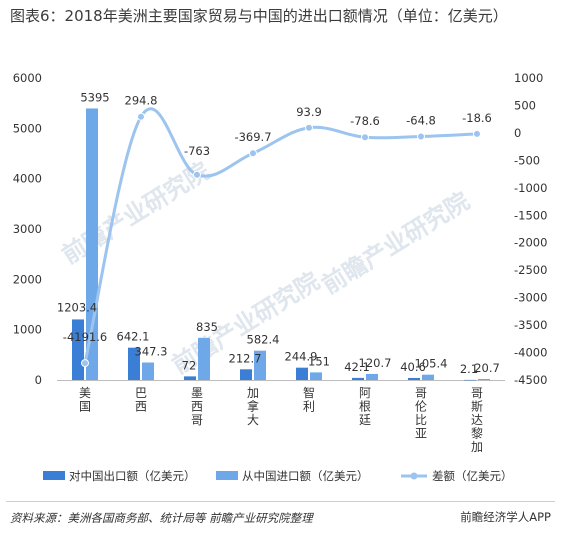 The width and height of the screenshot is (561, 536). Describe the element at coordinates (319, 361) in the screenshot. I see `import-value-label: 151` at that location.